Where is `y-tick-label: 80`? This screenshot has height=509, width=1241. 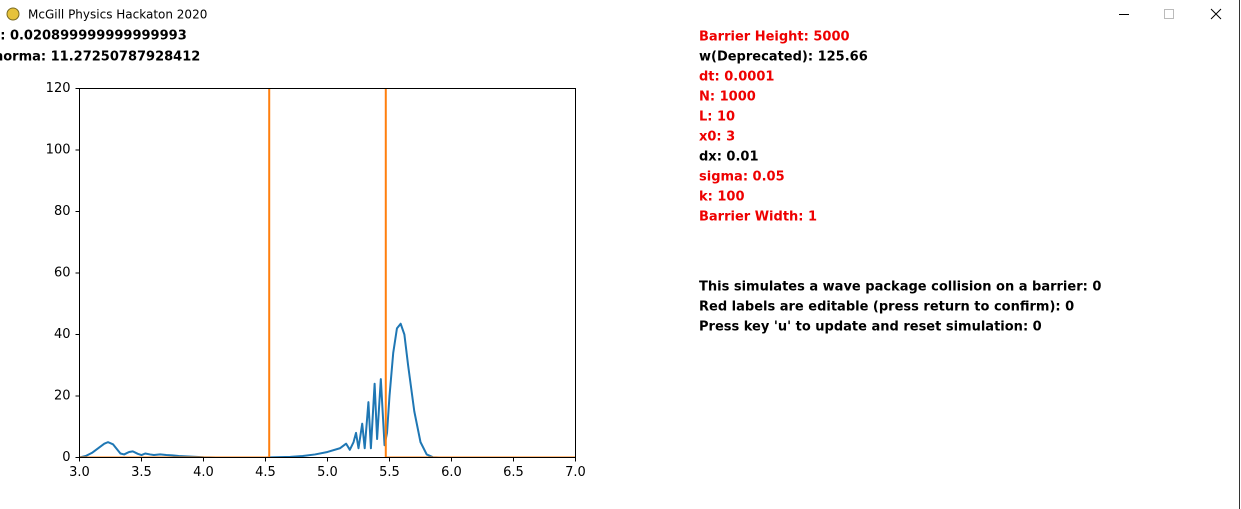 y-tick-label: 80 is located at coordinates (62, 211).